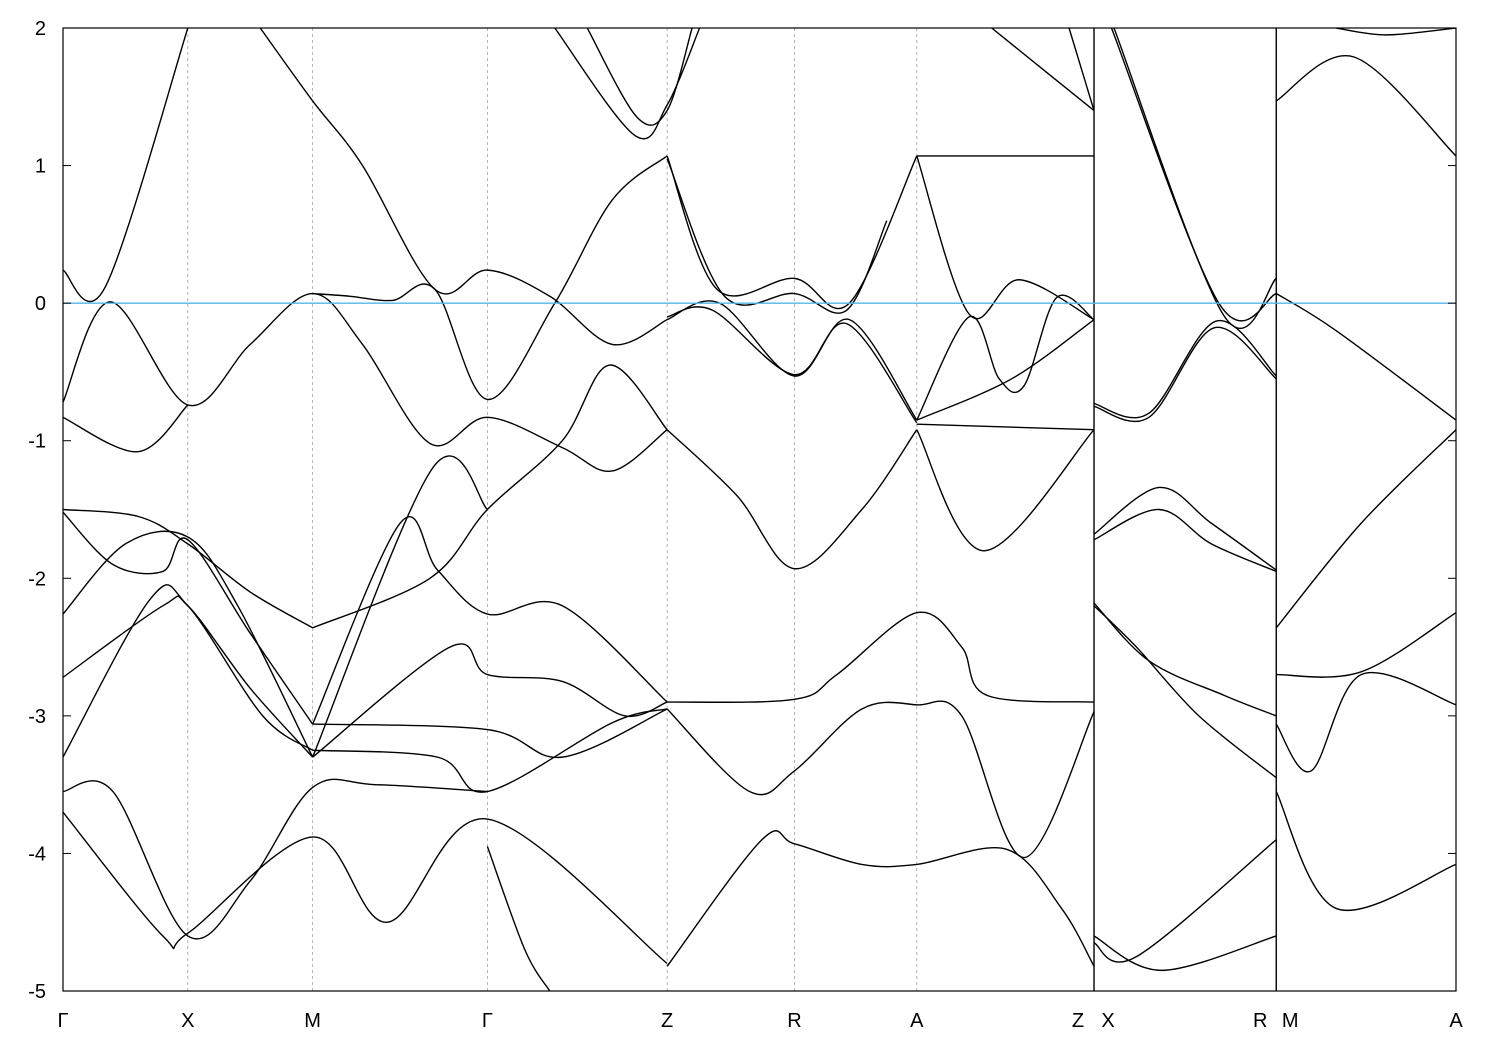  What do you see at coordinates (37, 579) in the screenshot?
I see `y-tick-label: -2` at bounding box center [37, 579].